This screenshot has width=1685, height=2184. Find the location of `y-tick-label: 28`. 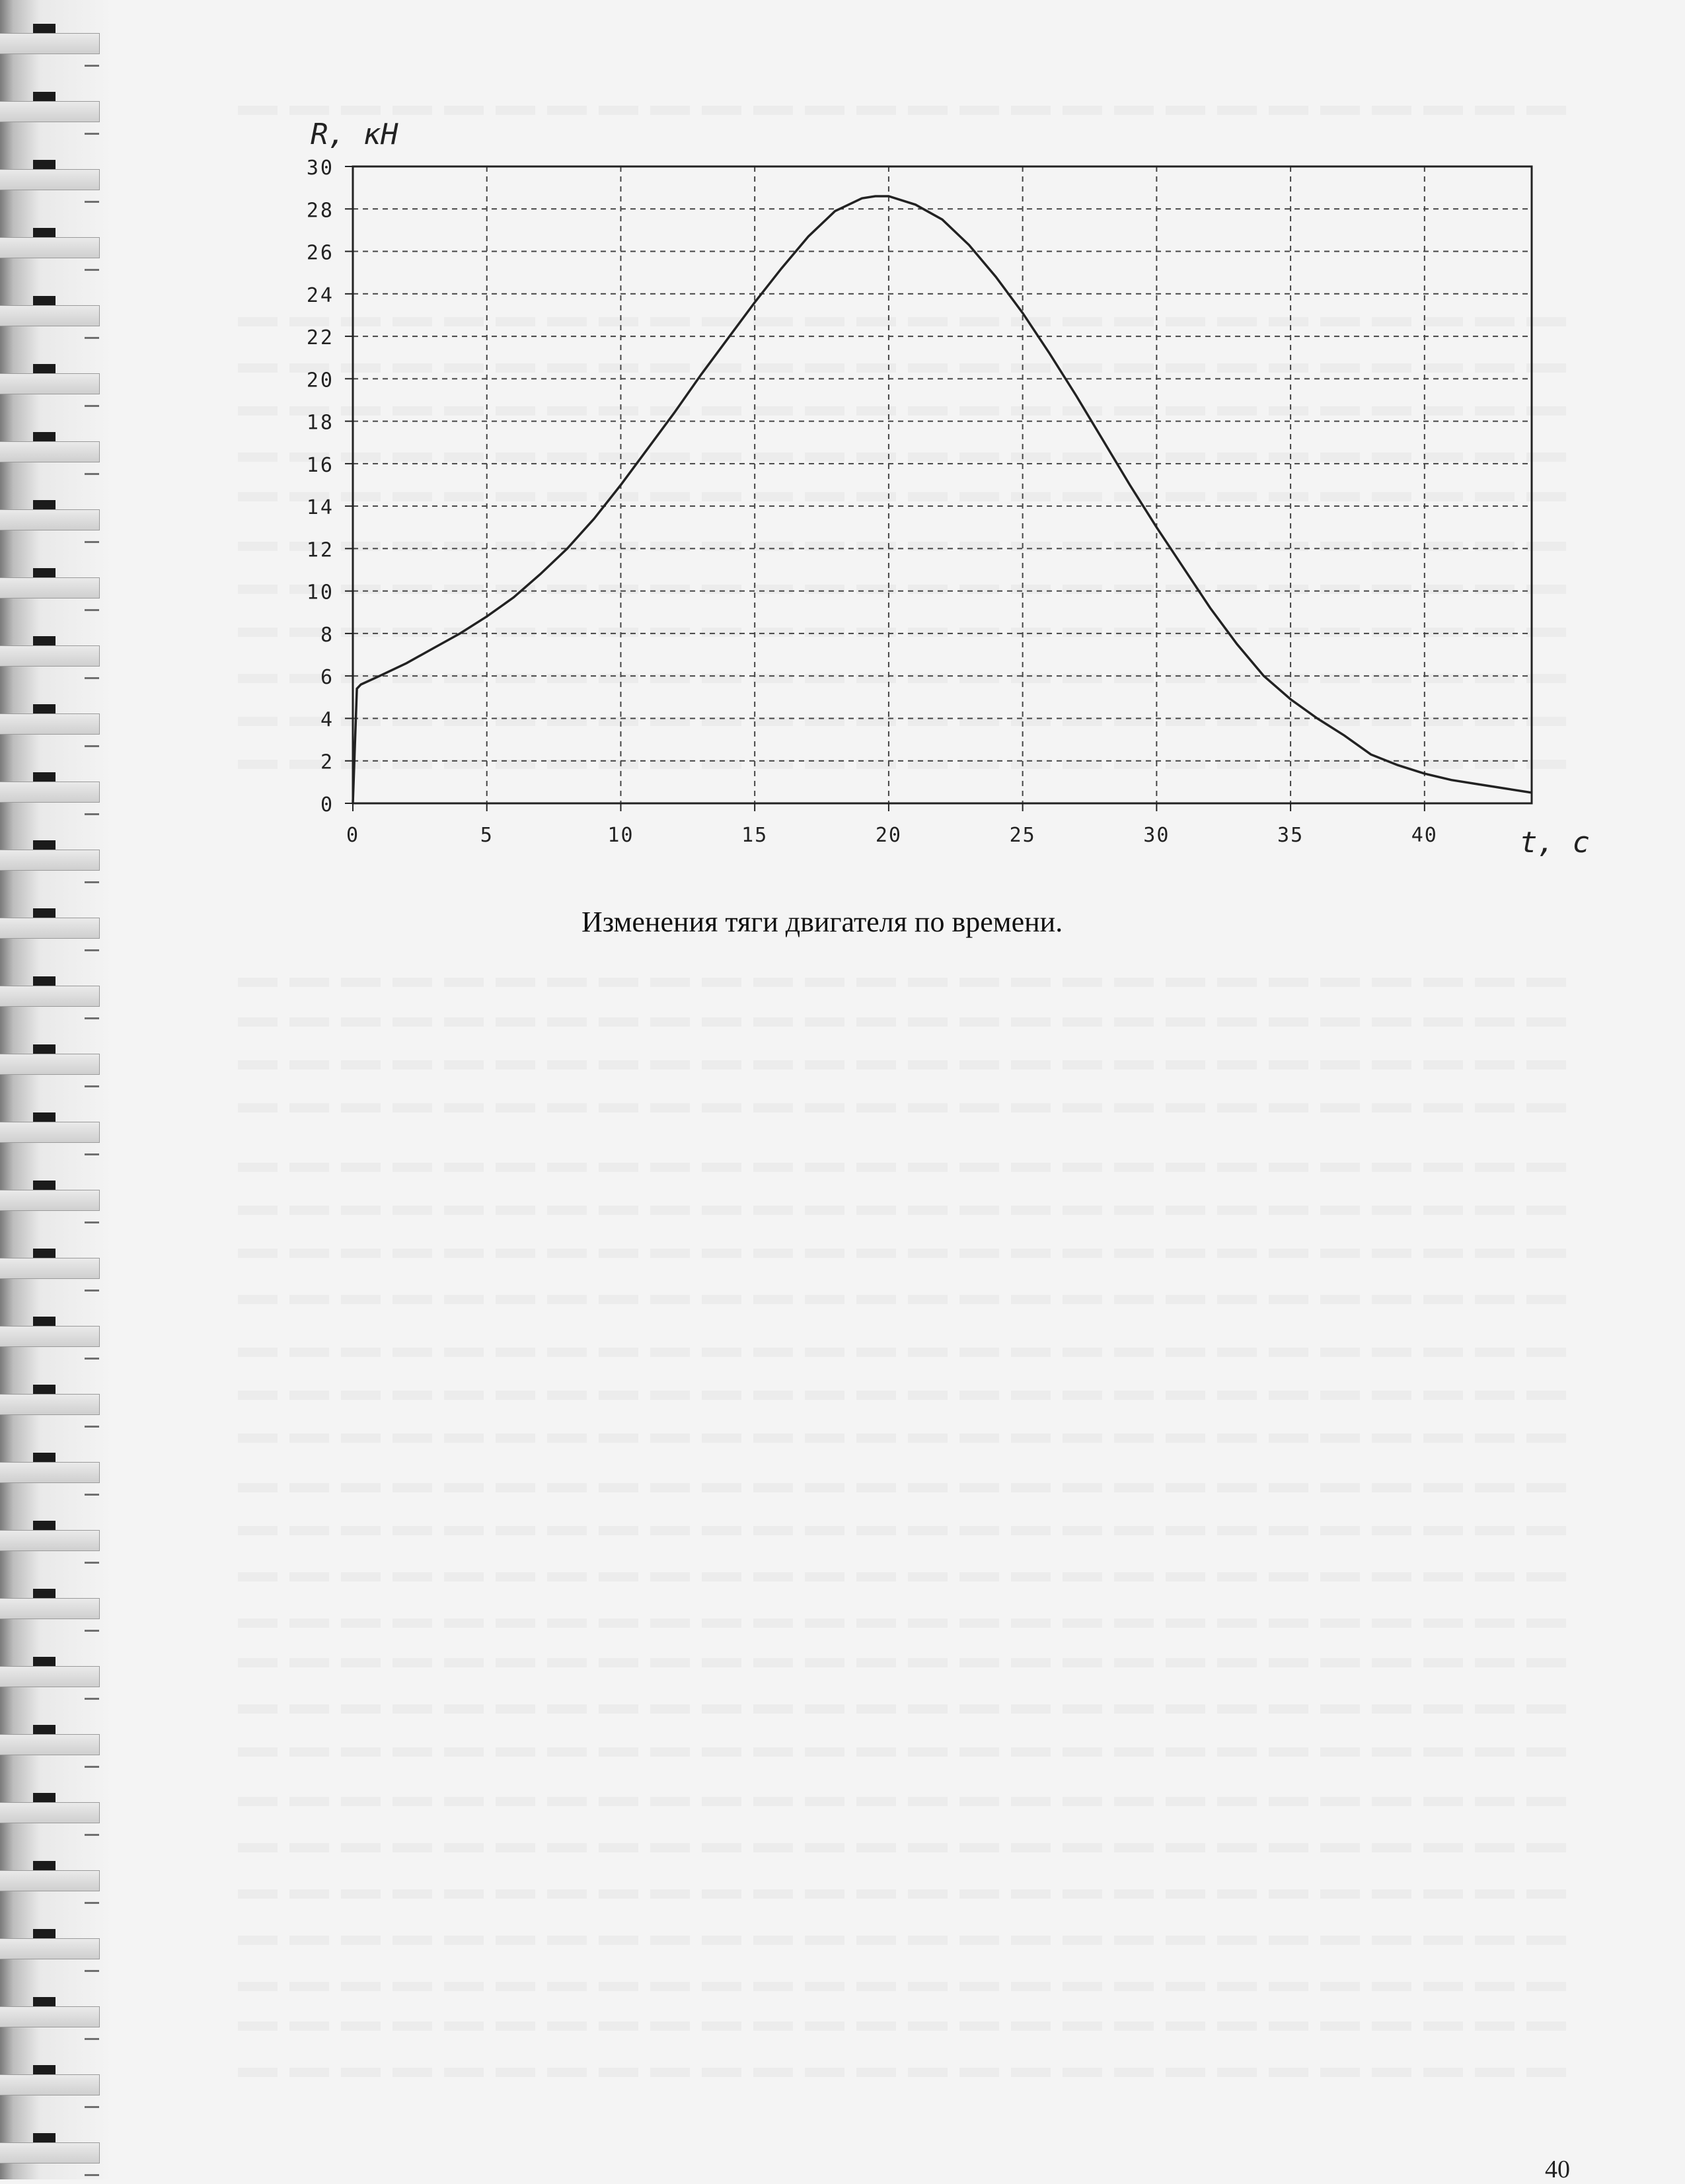

y-tick-label: 28 is located at coordinates (320, 210).